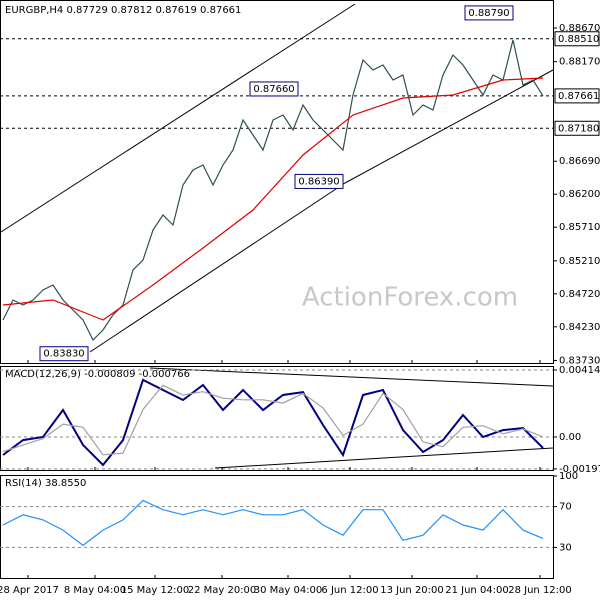 This screenshot has height=604, width=600. Describe the element at coordinates (95, 590) in the screenshot. I see `x-tick-label: 8 May 04:00` at that location.